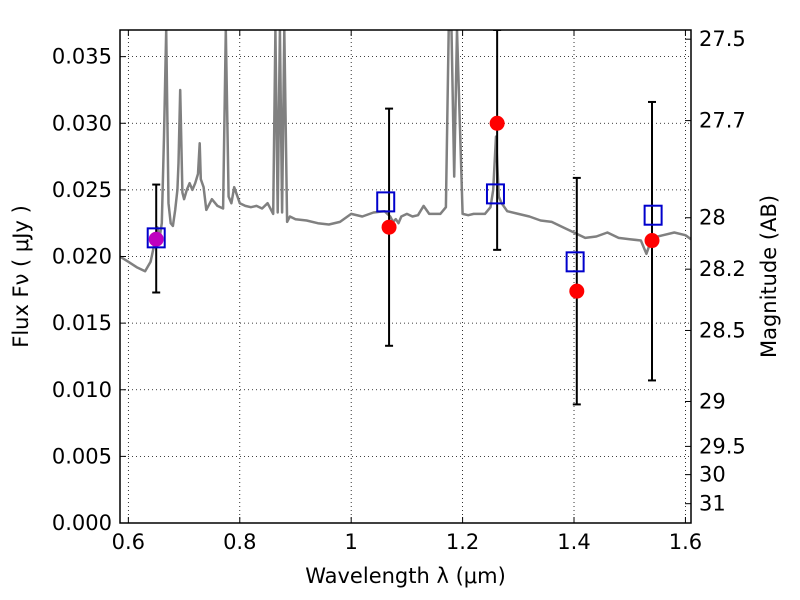  What do you see at coordinates (685, 542) in the screenshot?
I see `x-tick-label: 1.6` at bounding box center [685, 542].